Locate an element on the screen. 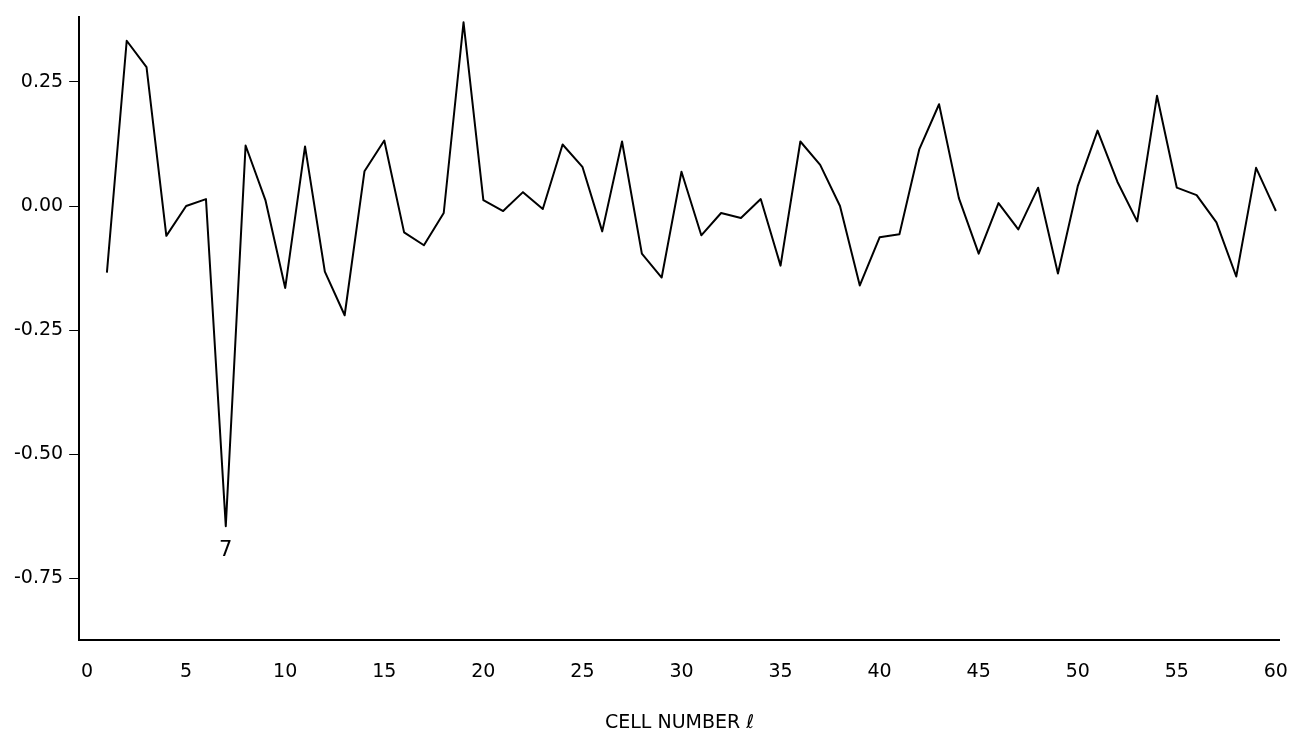 This screenshot has width=1298, height=748. x-tick-label: 5 is located at coordinates (186, 669).